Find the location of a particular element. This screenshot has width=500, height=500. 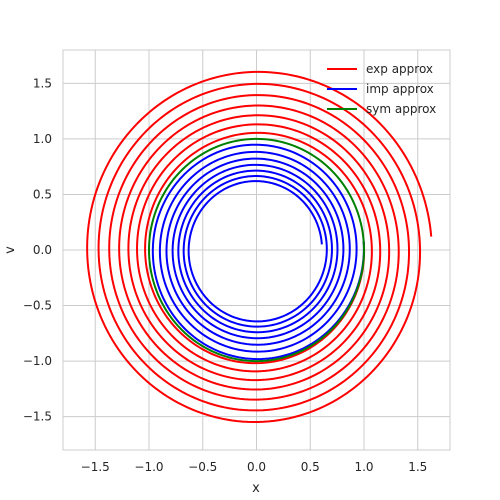

y-tick-label: −0.5 is located at coordinates (37, 306).